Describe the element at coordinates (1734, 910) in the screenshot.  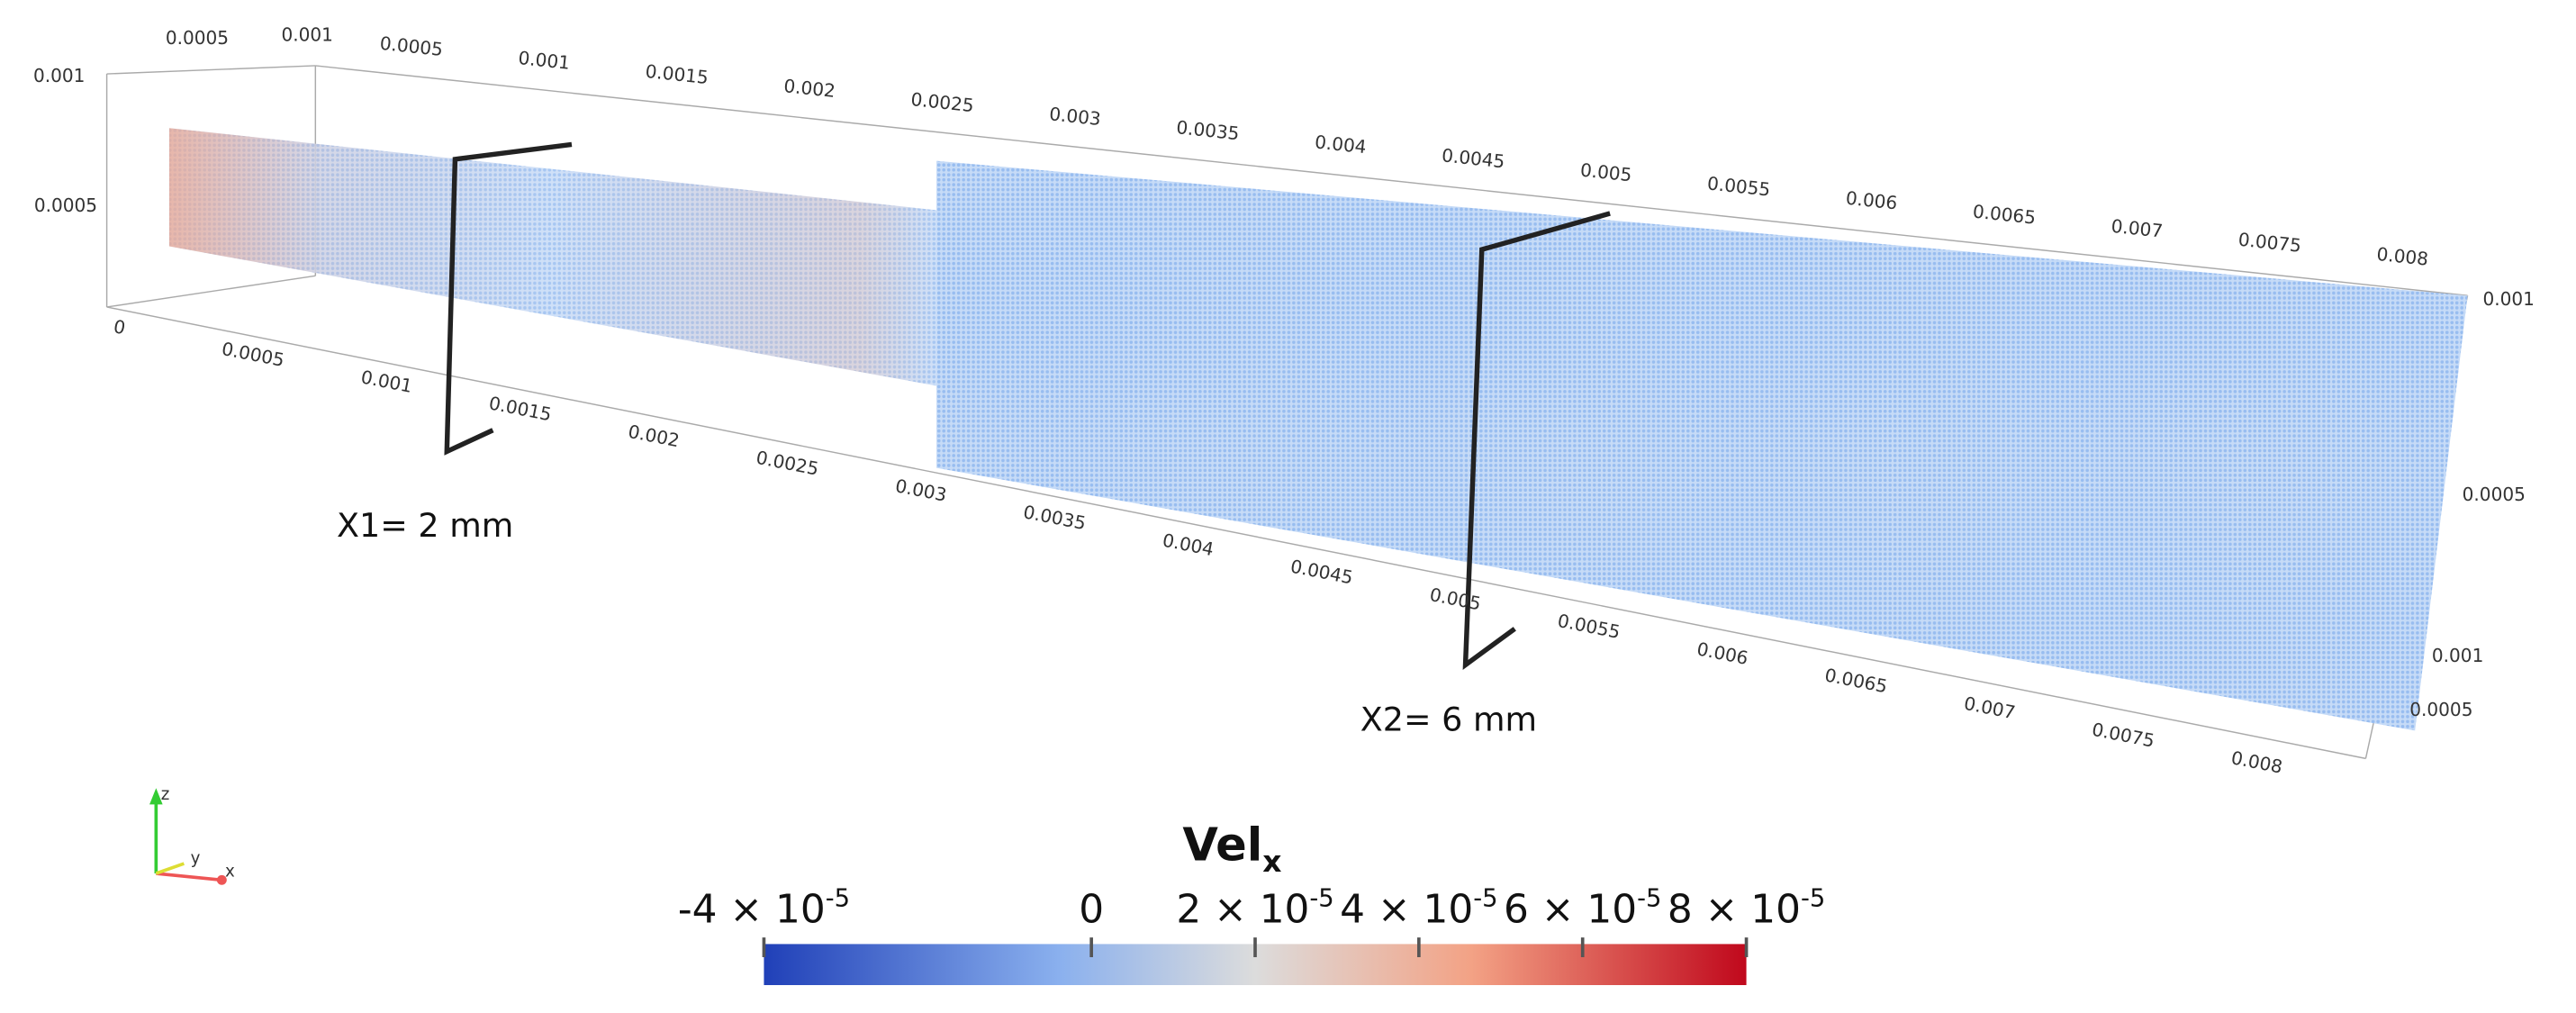
I see `tick-mantissa: 8 × 10` at that location.